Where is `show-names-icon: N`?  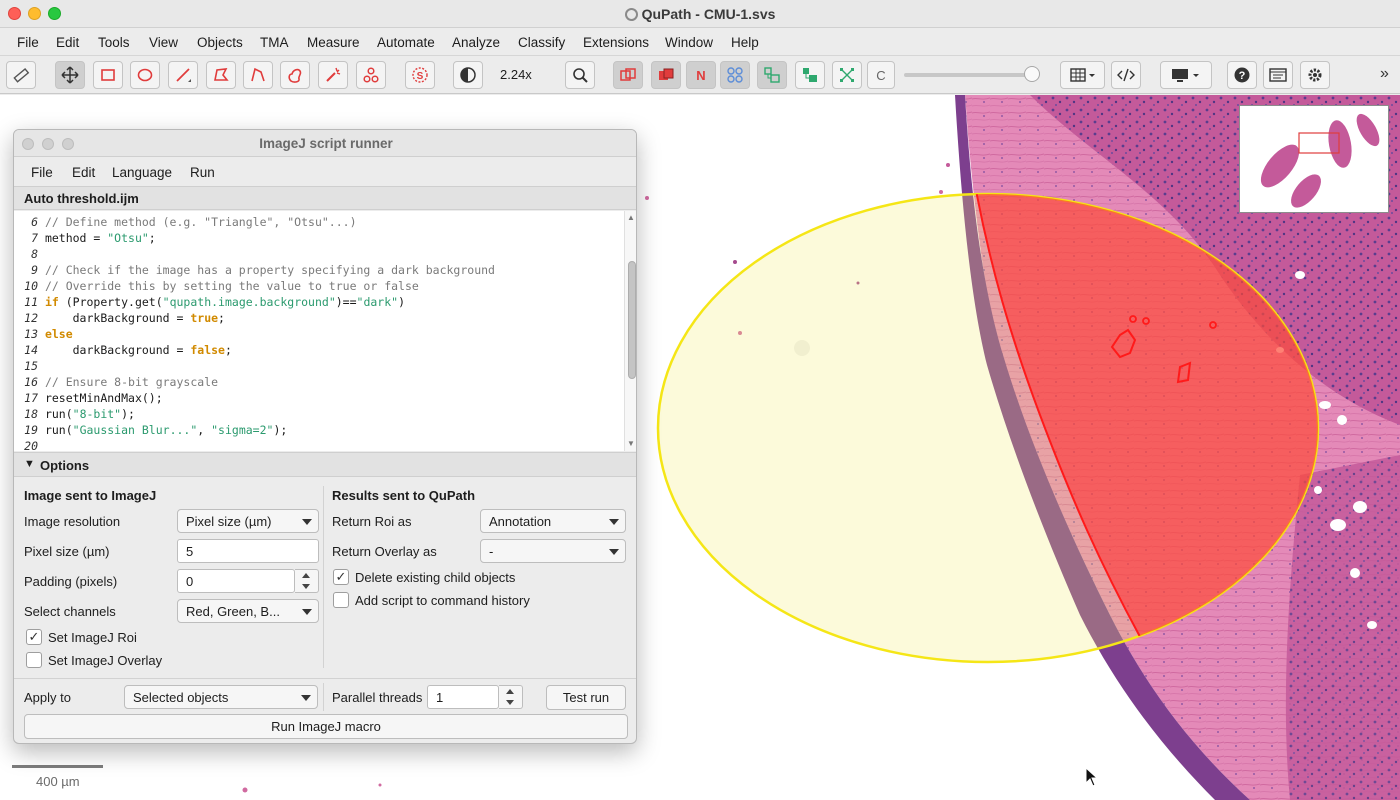 show-names-icon: N is located at coordinates (701, 75).